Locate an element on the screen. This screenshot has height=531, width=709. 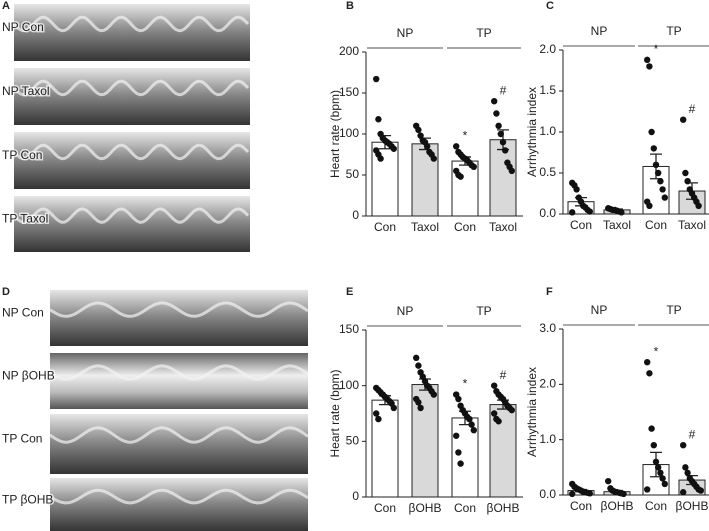
row-label: TP Con is located at coordinates (22, 155).